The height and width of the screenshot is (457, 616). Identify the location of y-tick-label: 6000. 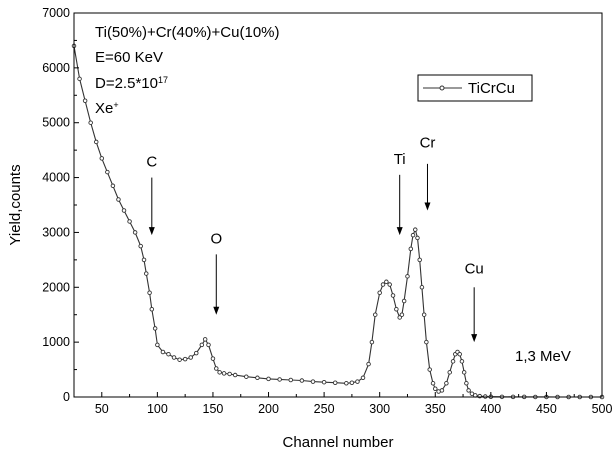
(56, 68).